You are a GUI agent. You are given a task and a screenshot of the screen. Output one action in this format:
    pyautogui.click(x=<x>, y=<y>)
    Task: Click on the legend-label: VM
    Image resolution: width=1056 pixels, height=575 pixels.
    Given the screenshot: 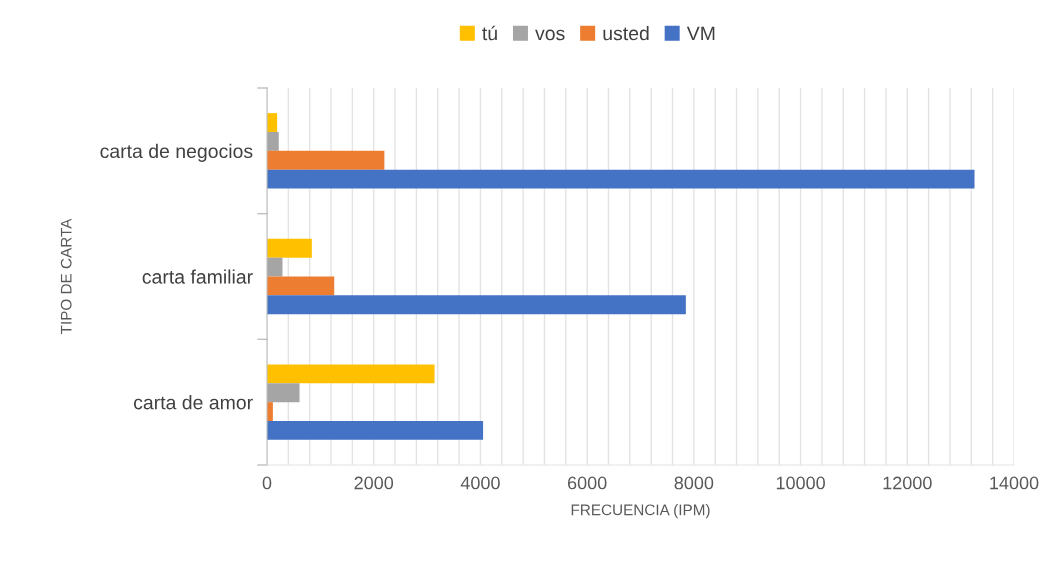 What is the action you would take?
    pyautogui.click(x=700, y=33)
    